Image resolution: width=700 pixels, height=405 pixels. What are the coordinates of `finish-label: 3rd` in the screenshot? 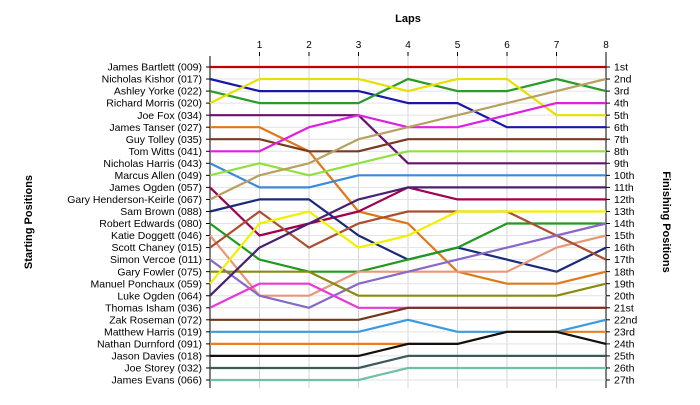 It's located at (621, 92).